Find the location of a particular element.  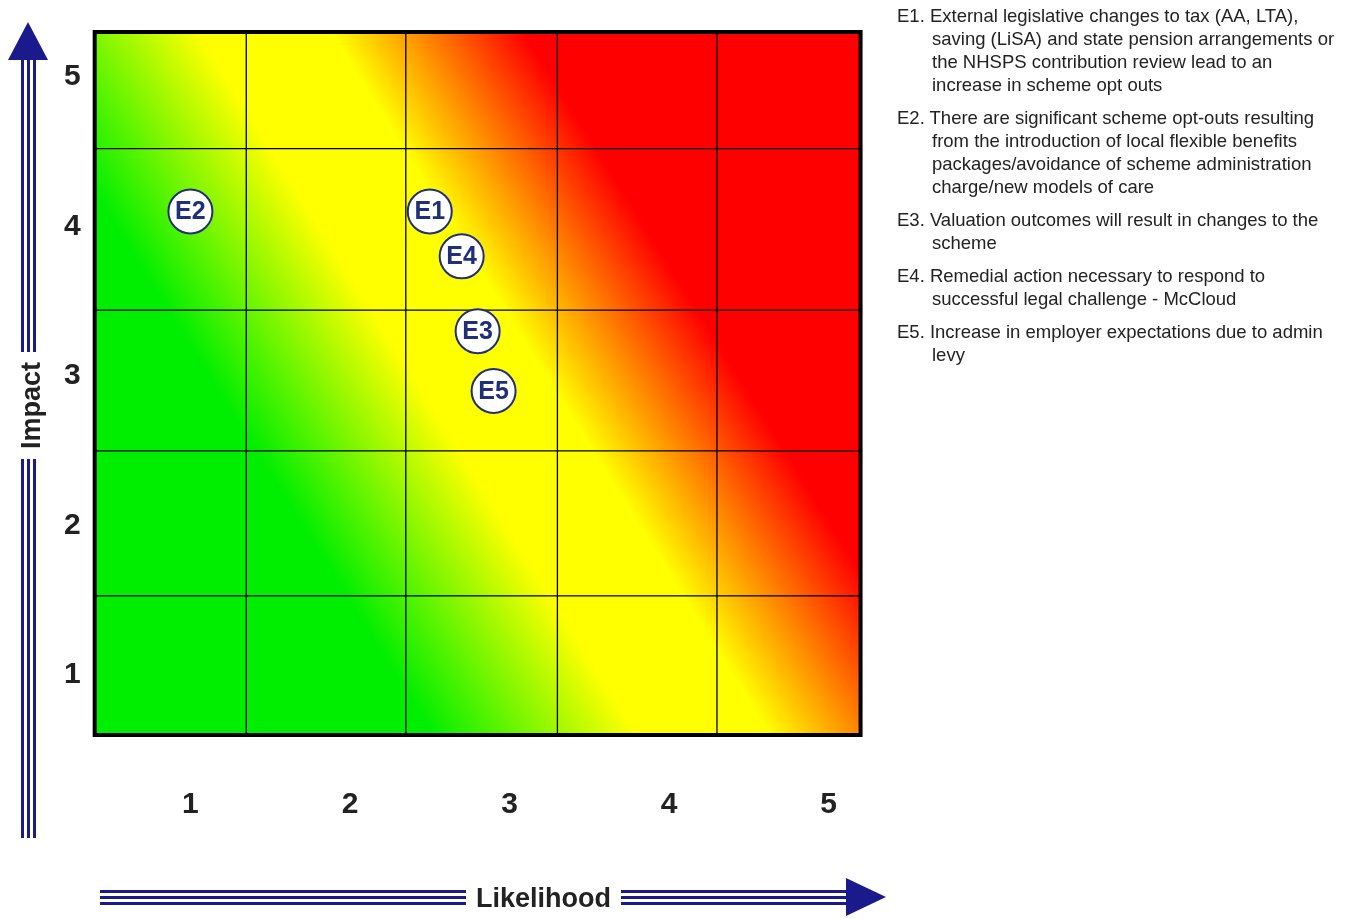

x-tick-label: 2 is located at coordinates (350, 803).